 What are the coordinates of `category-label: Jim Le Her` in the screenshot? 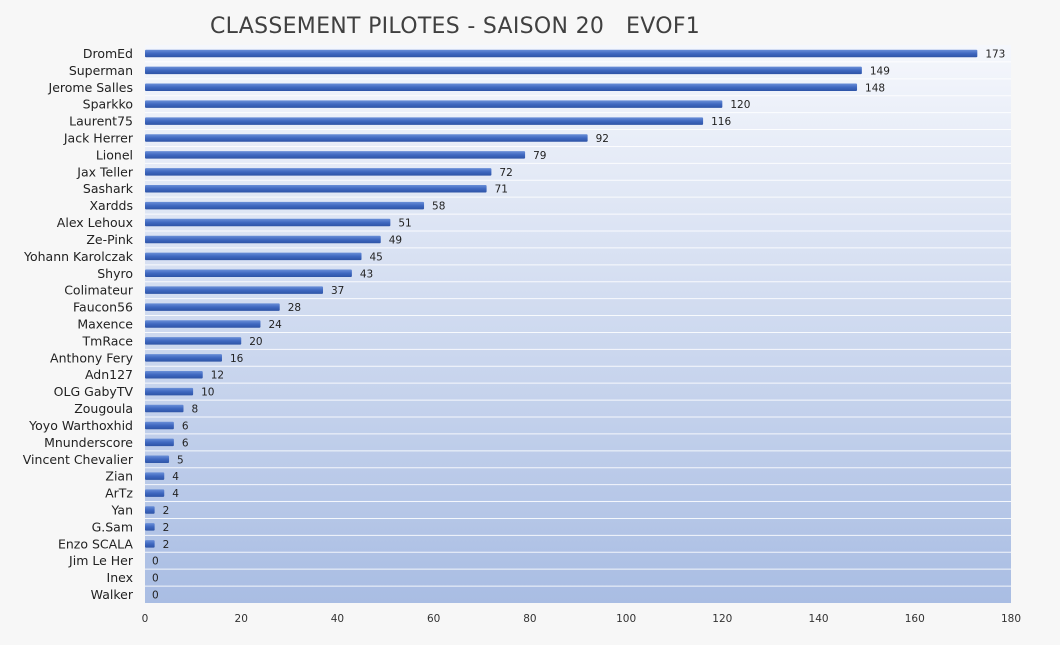 It's located at (101, 560).